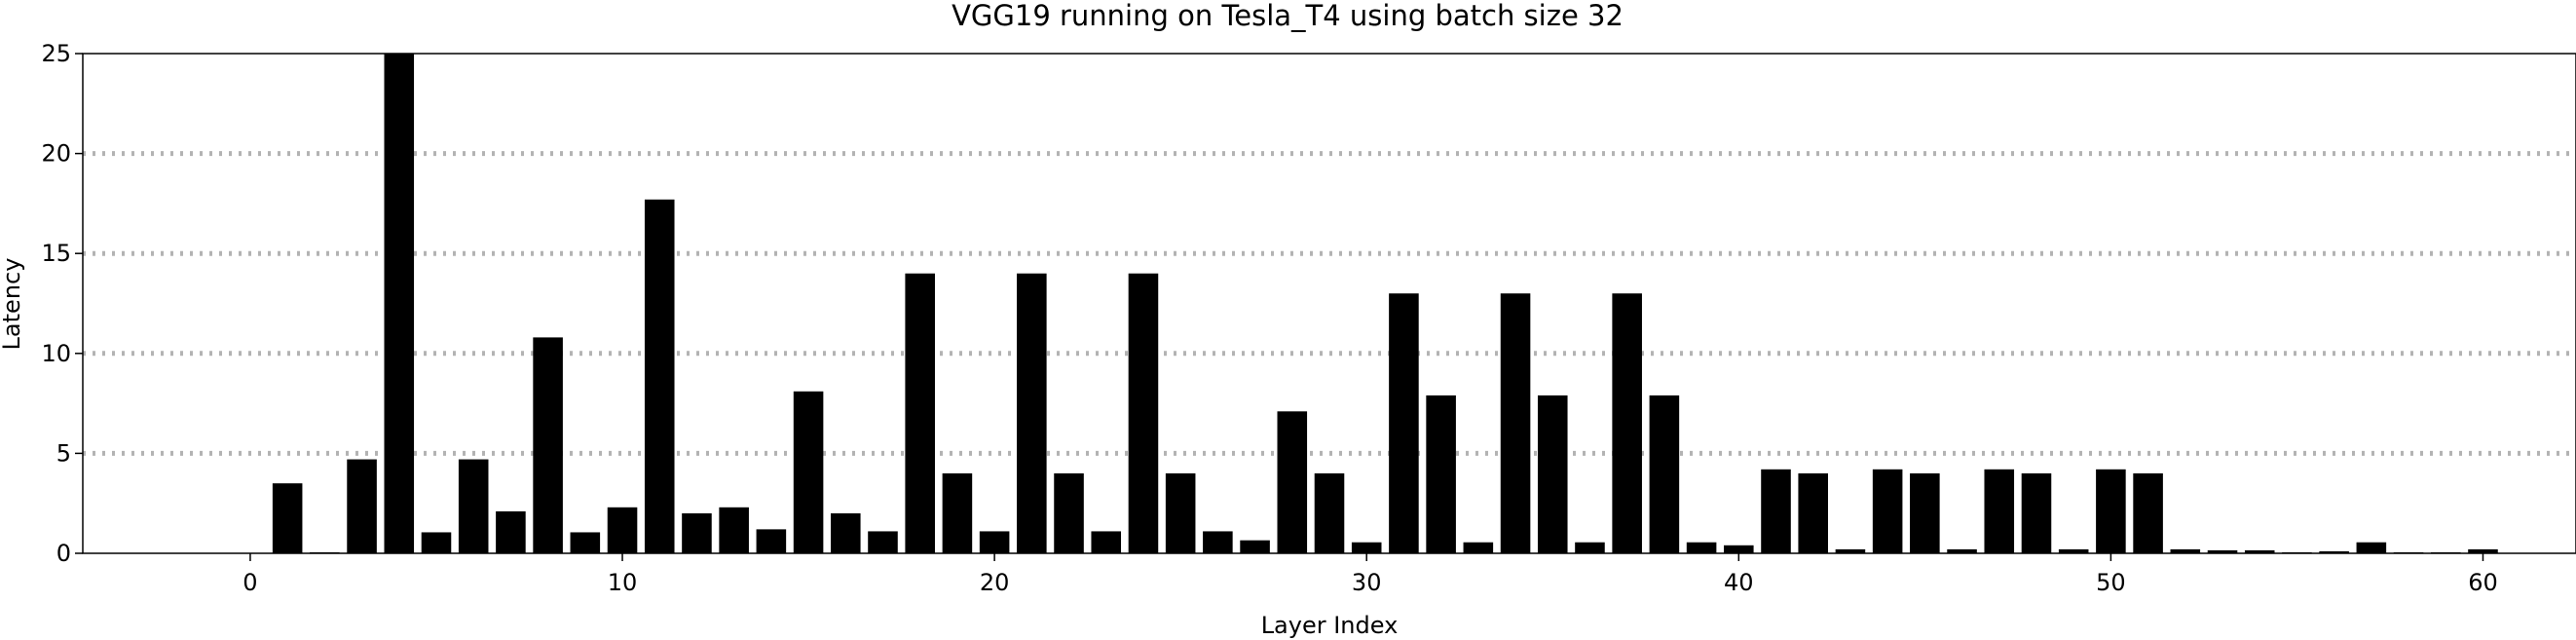 The image size is (2576, 640). I want to click on x-tick-label-40: 40, so click(1739, 582).